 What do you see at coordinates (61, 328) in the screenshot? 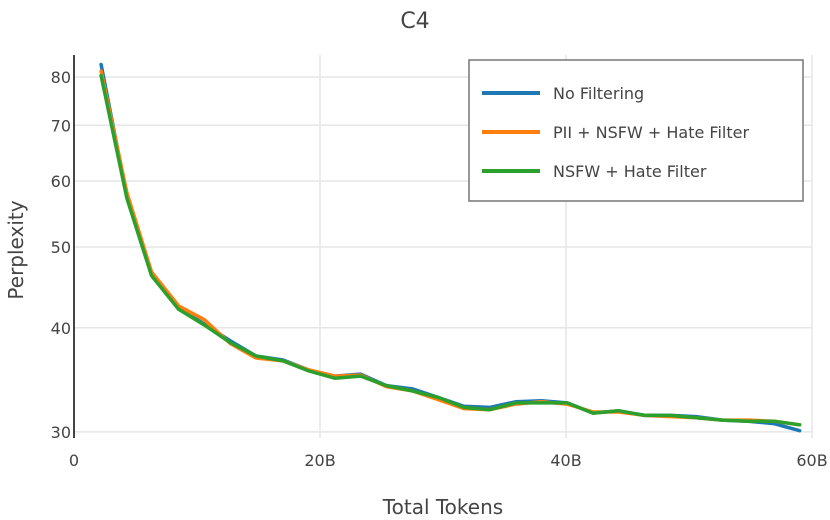
I see `y-tick-label: 40` at bounding box center [61, 328].